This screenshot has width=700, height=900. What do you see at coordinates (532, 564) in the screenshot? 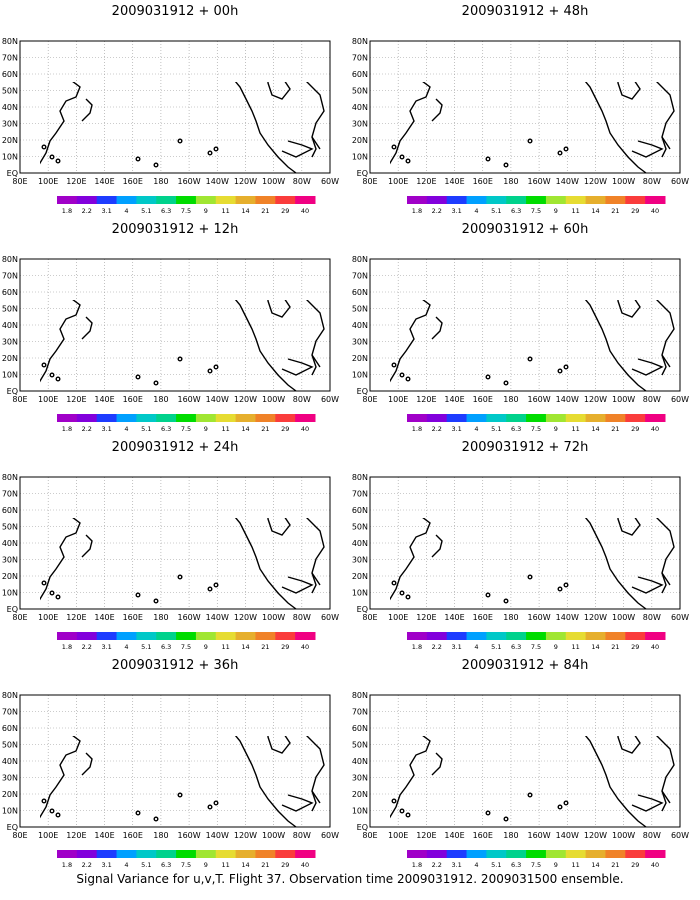
I see `coastlines` at bounding box center [532, 564].